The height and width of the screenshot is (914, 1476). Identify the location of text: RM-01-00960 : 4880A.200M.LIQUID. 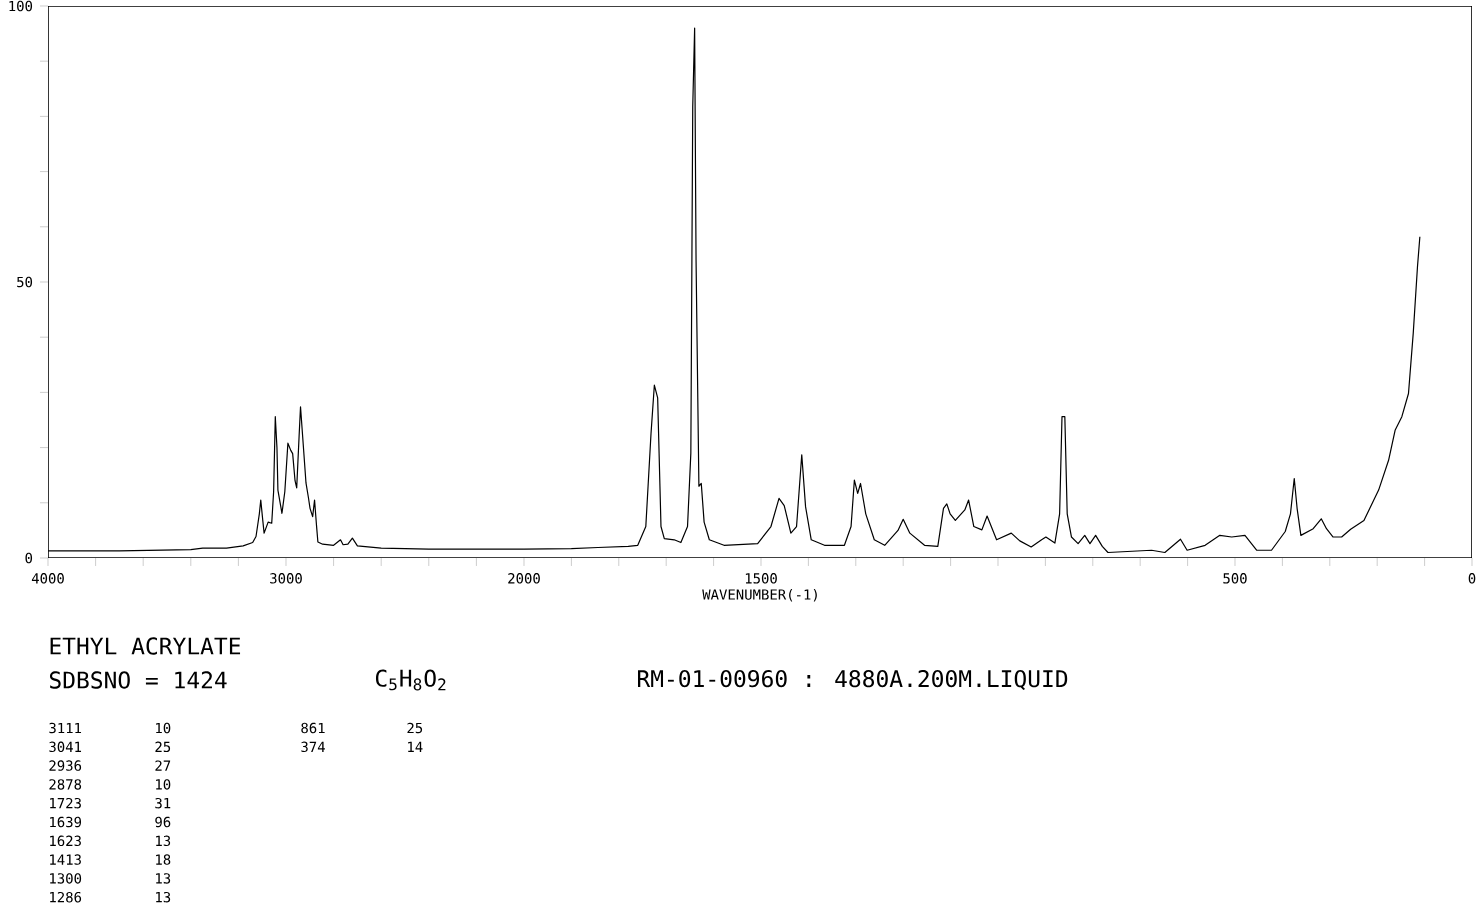
(853, 680).